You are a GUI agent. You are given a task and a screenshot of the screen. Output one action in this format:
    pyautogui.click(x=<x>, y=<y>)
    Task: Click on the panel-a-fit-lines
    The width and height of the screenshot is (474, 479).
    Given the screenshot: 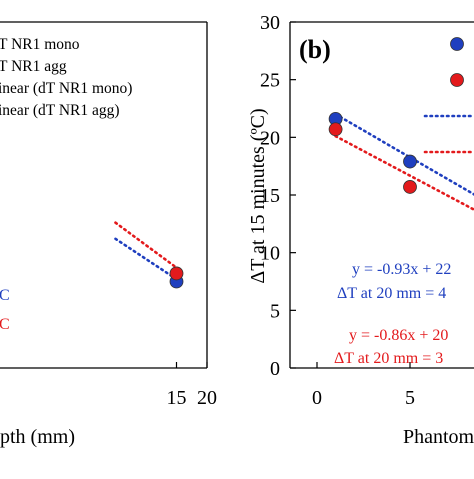 What is the action you would take?
    pyautogui.click(x=146, y=251)
    